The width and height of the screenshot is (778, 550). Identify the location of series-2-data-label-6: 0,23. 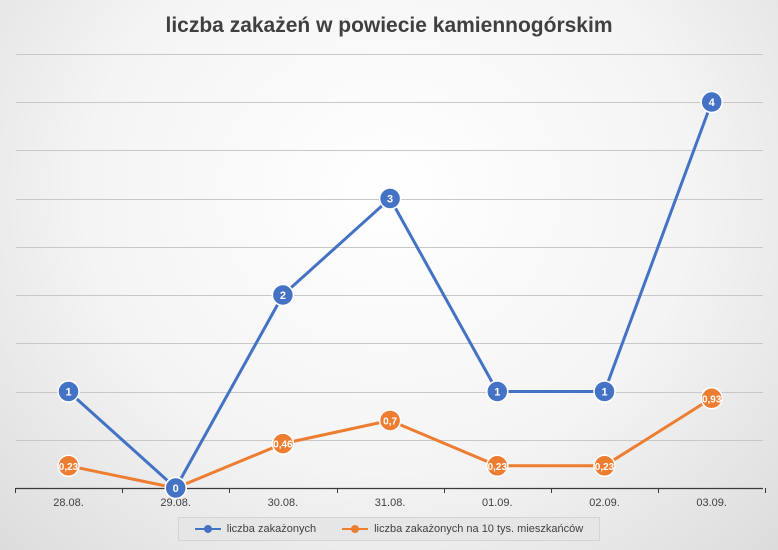
(605, 467).